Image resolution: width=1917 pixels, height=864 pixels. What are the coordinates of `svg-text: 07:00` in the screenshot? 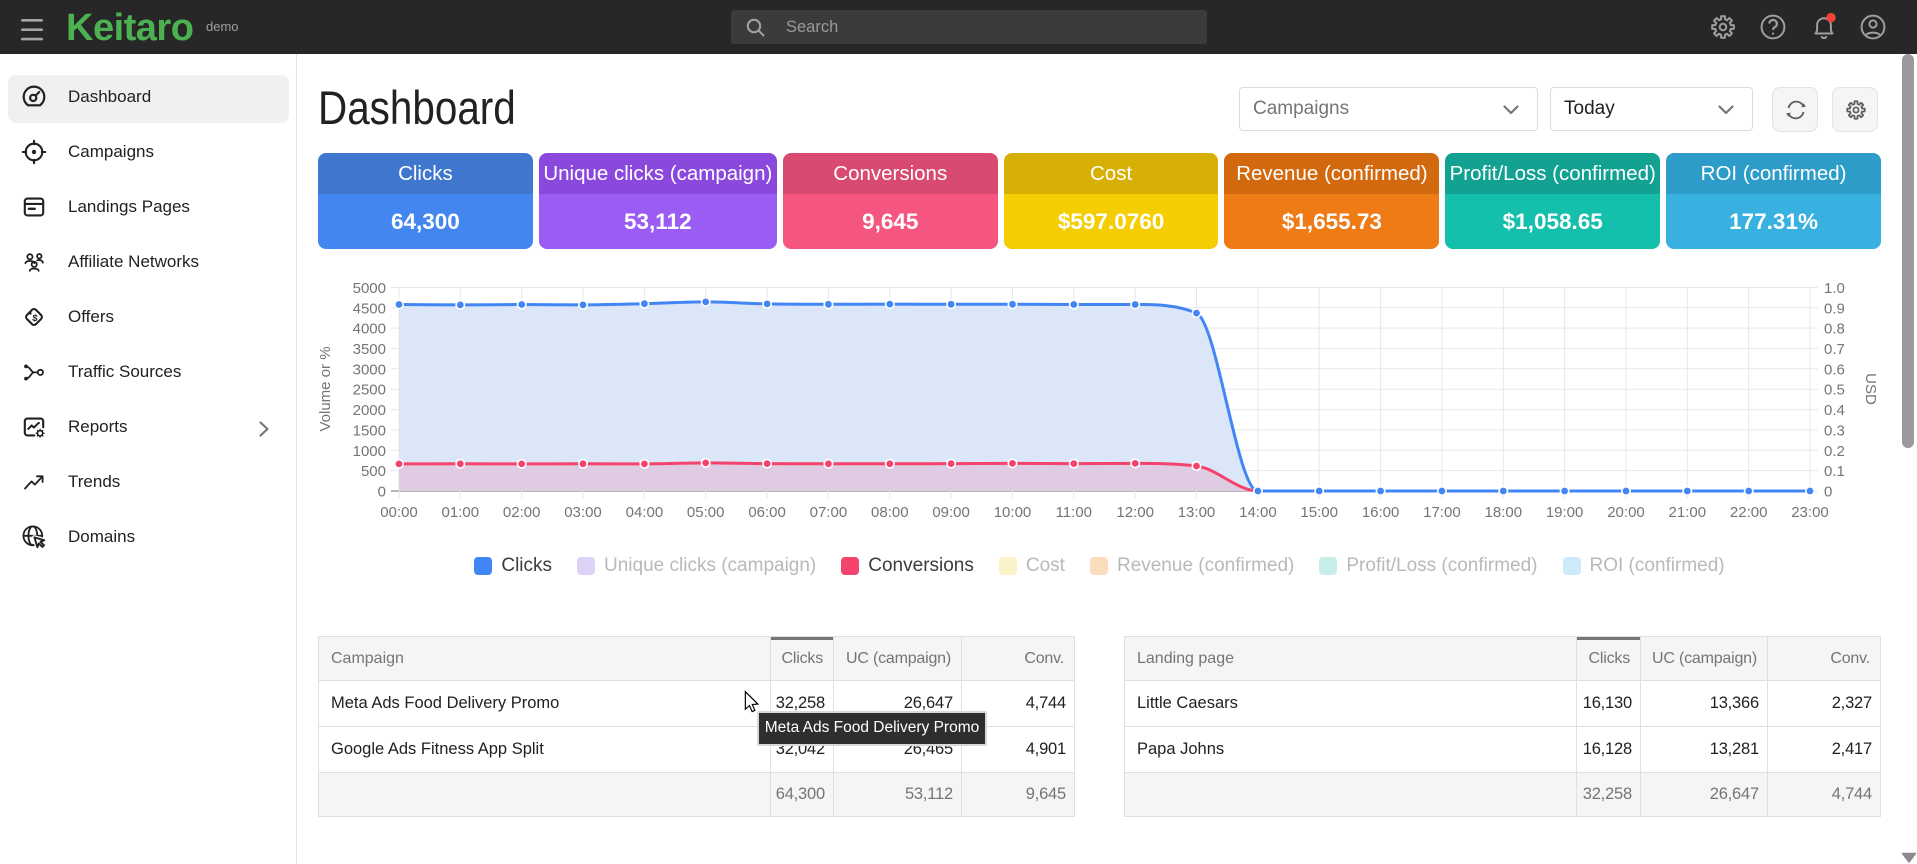 It's located at (829, 512).